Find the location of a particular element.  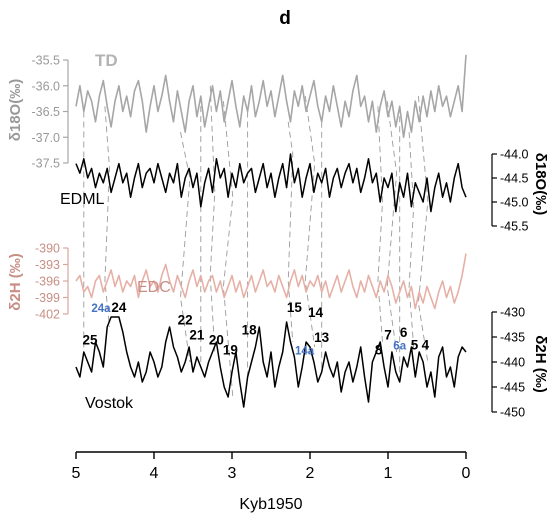

event-label: 18 is located at coordinates (250, 330).